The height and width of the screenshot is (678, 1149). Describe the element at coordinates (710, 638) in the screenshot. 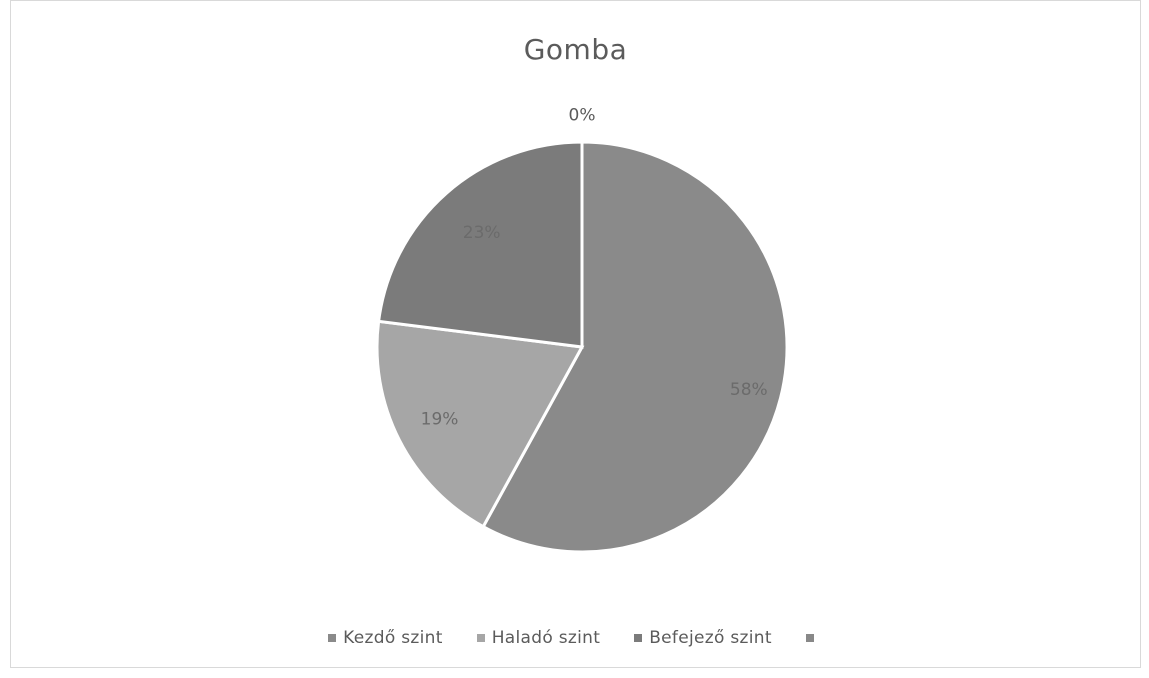

I see `legend-label-befejezo: Befejező szint` at that location.